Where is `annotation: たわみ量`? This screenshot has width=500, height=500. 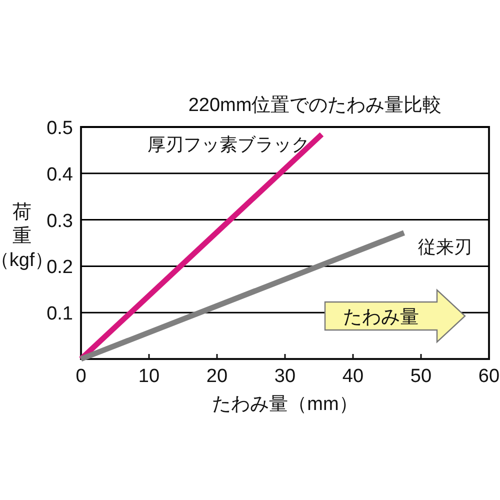 annotation: たわみ量 is located at coordinates (381, 317).